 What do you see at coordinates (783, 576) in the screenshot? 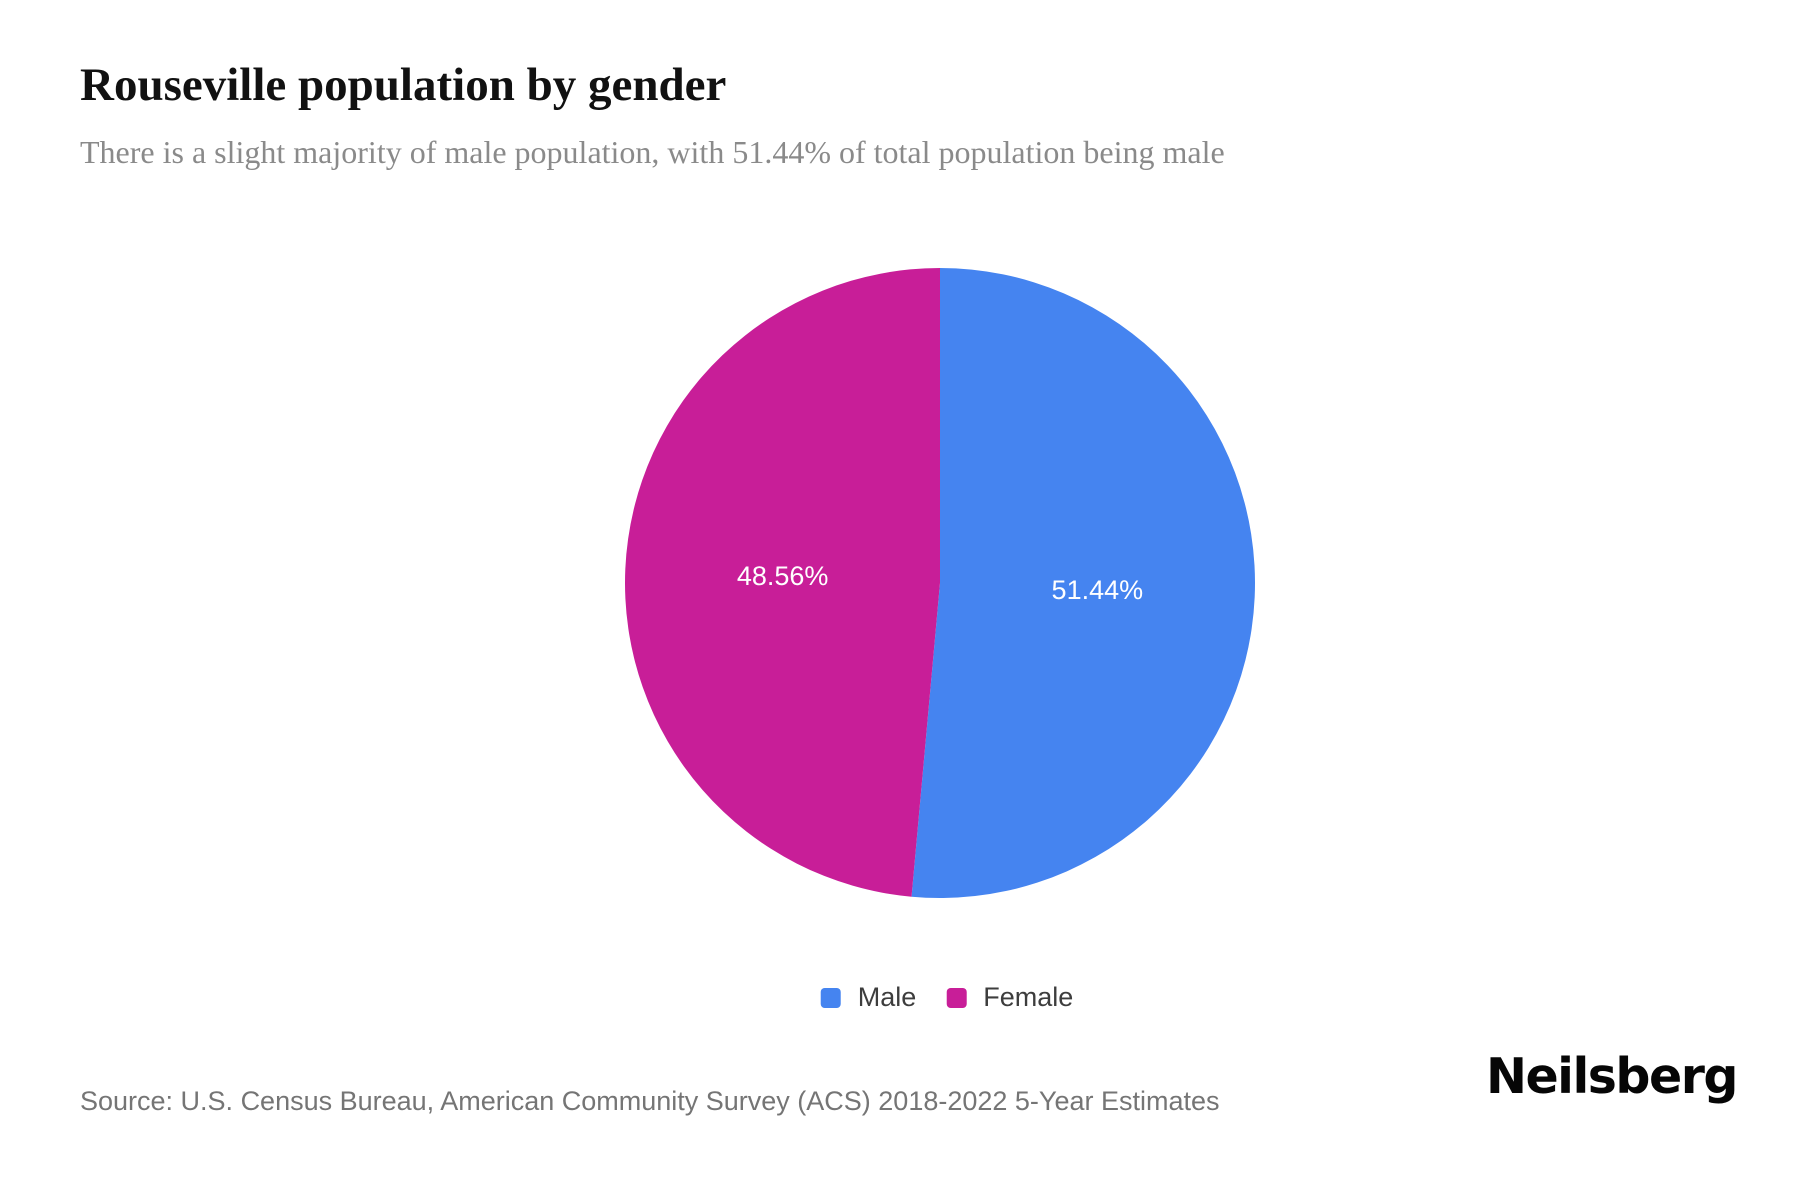
I see `pie-slice-label-female: 48.56%` at bounding box center [783, 576].